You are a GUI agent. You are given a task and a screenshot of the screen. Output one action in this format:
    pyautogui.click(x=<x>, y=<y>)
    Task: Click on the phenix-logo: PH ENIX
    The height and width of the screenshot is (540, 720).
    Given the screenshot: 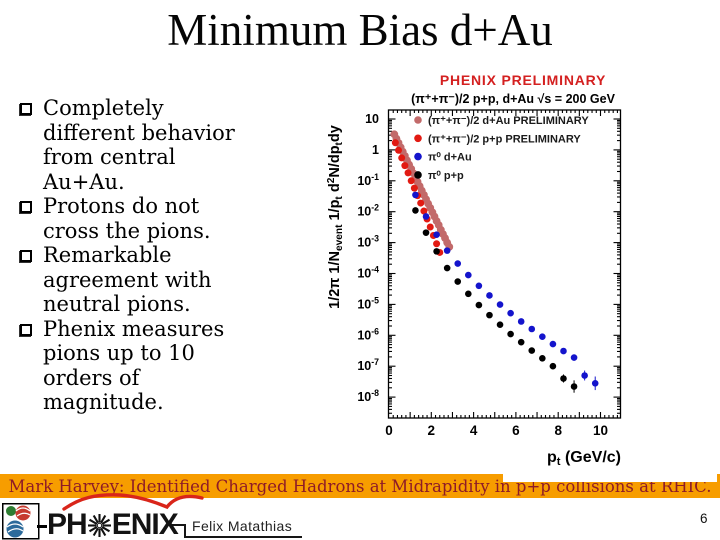 What is the action you would take?
    pyautogui.click(x=113, y=524)
    